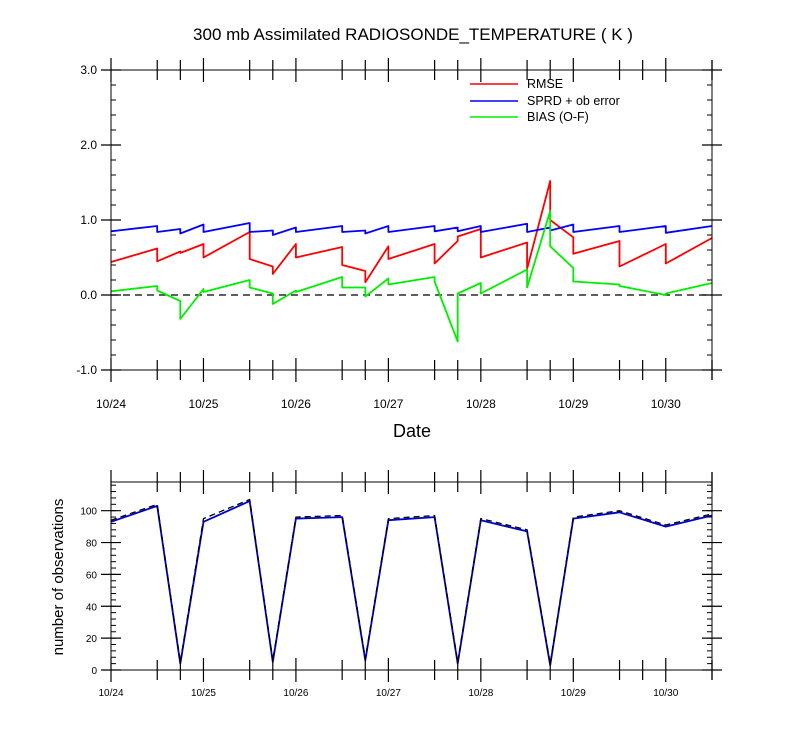  Describe the element at coordinates (88, 220) in the screenshot. I see `y-tick-label: 1.0` at that location.